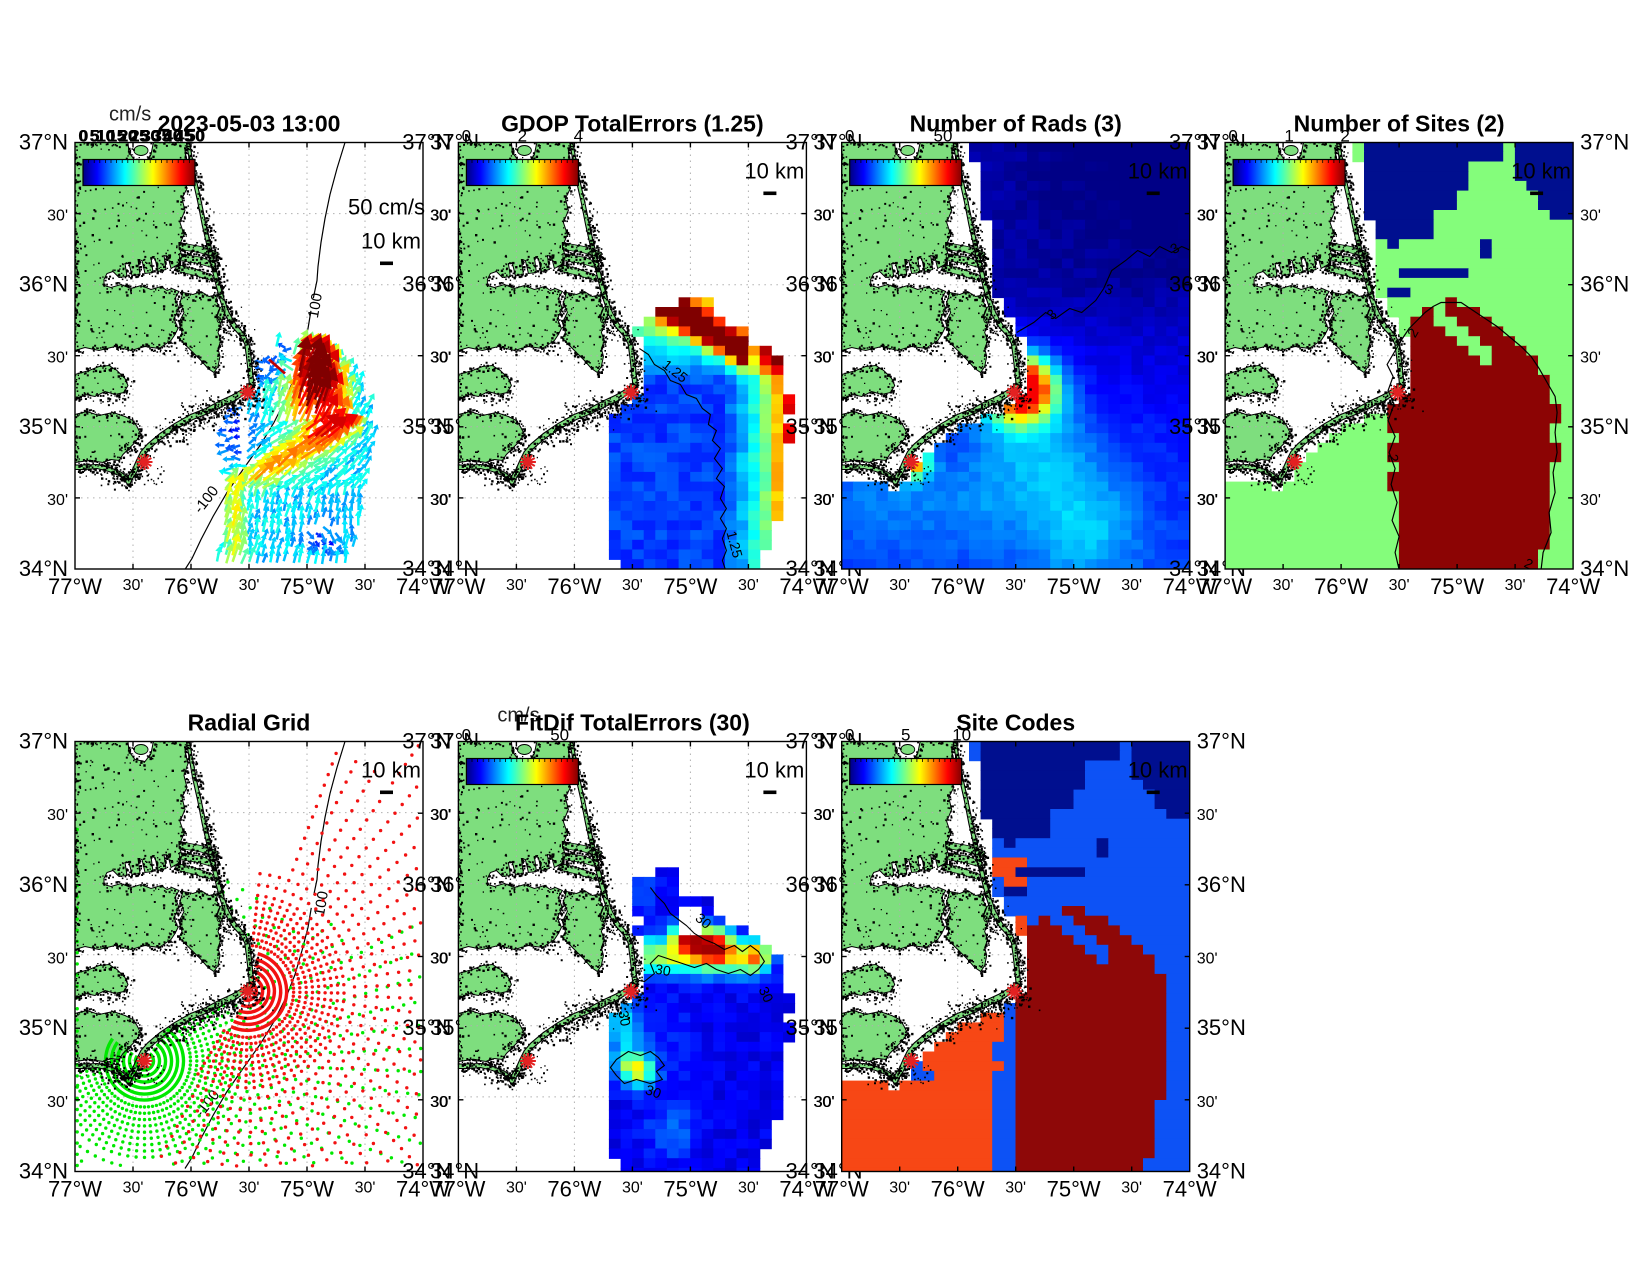  Describe the element at coordinates (1288, 136) in the screenshot. I see `svg-text: 1` at that location.